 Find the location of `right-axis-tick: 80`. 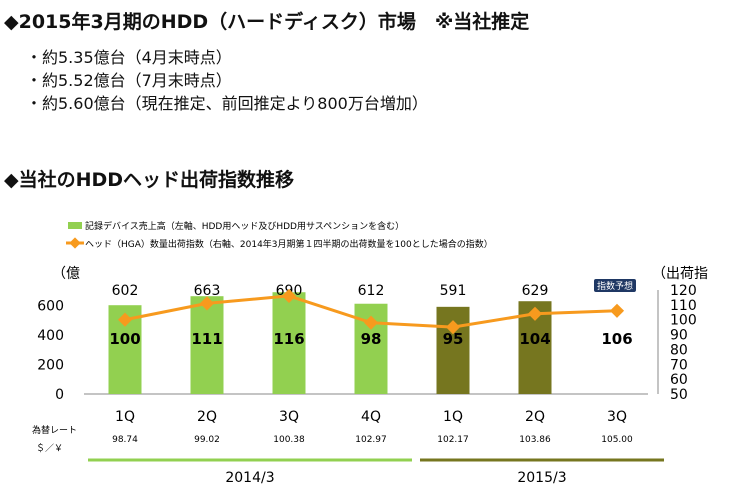

right-axis-tick: 80 is located at coordinates (679, 350).